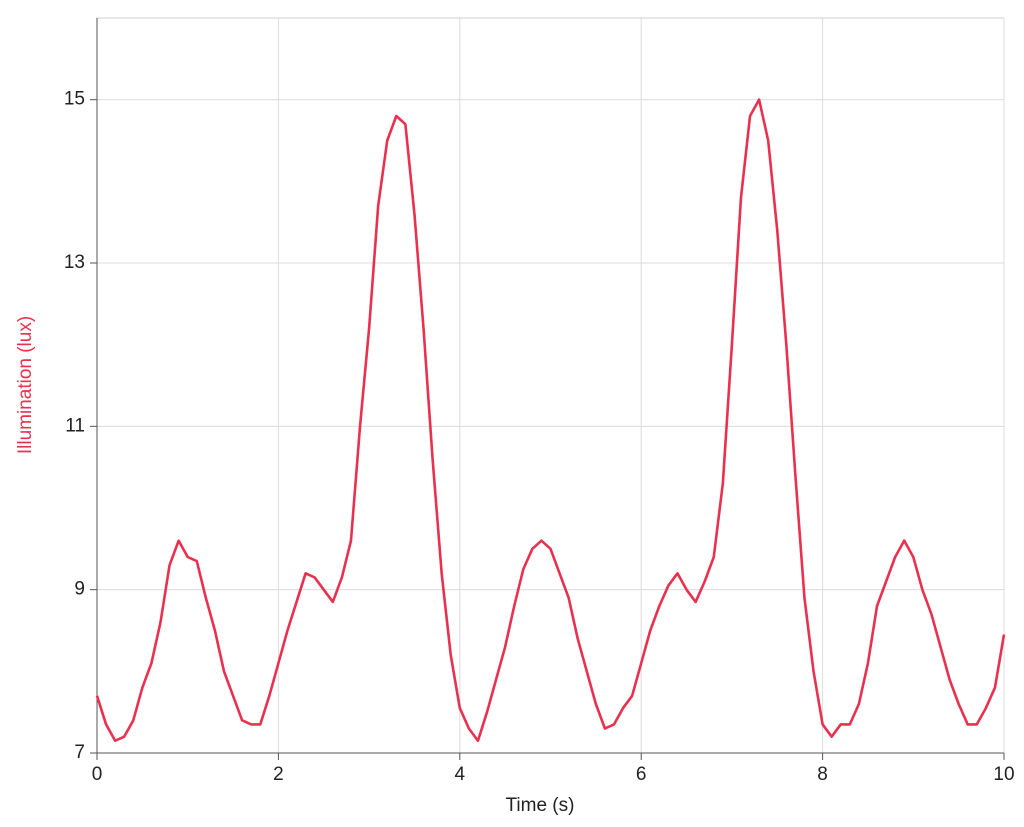 This screenshot has height=827, width=1024. I want to click on x-tick-label: 6, so click(641, 774).